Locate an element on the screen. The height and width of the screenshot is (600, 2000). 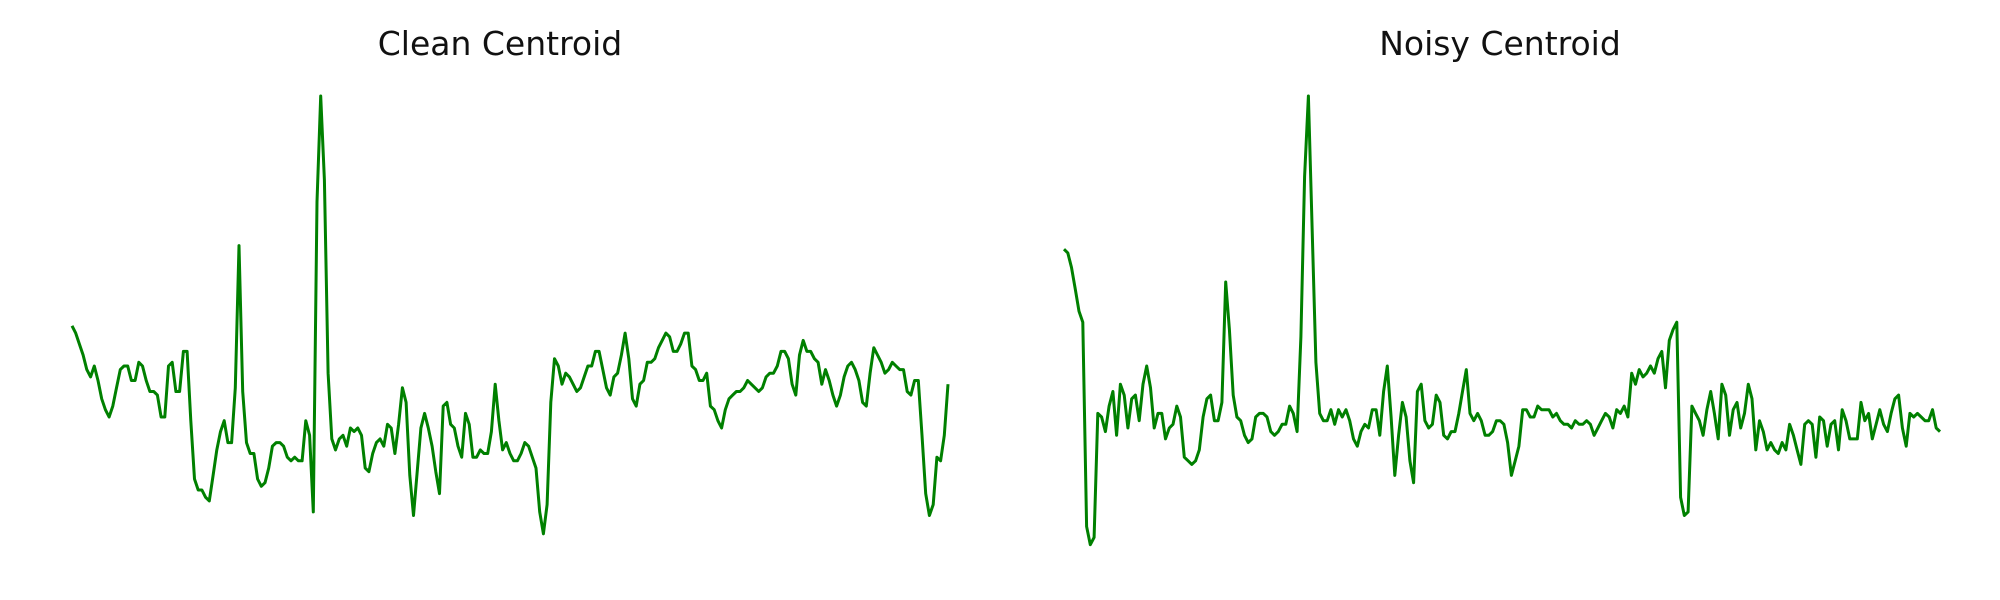
clean-centroid-title: Clean Centroid is located at coordinates (500, 43).